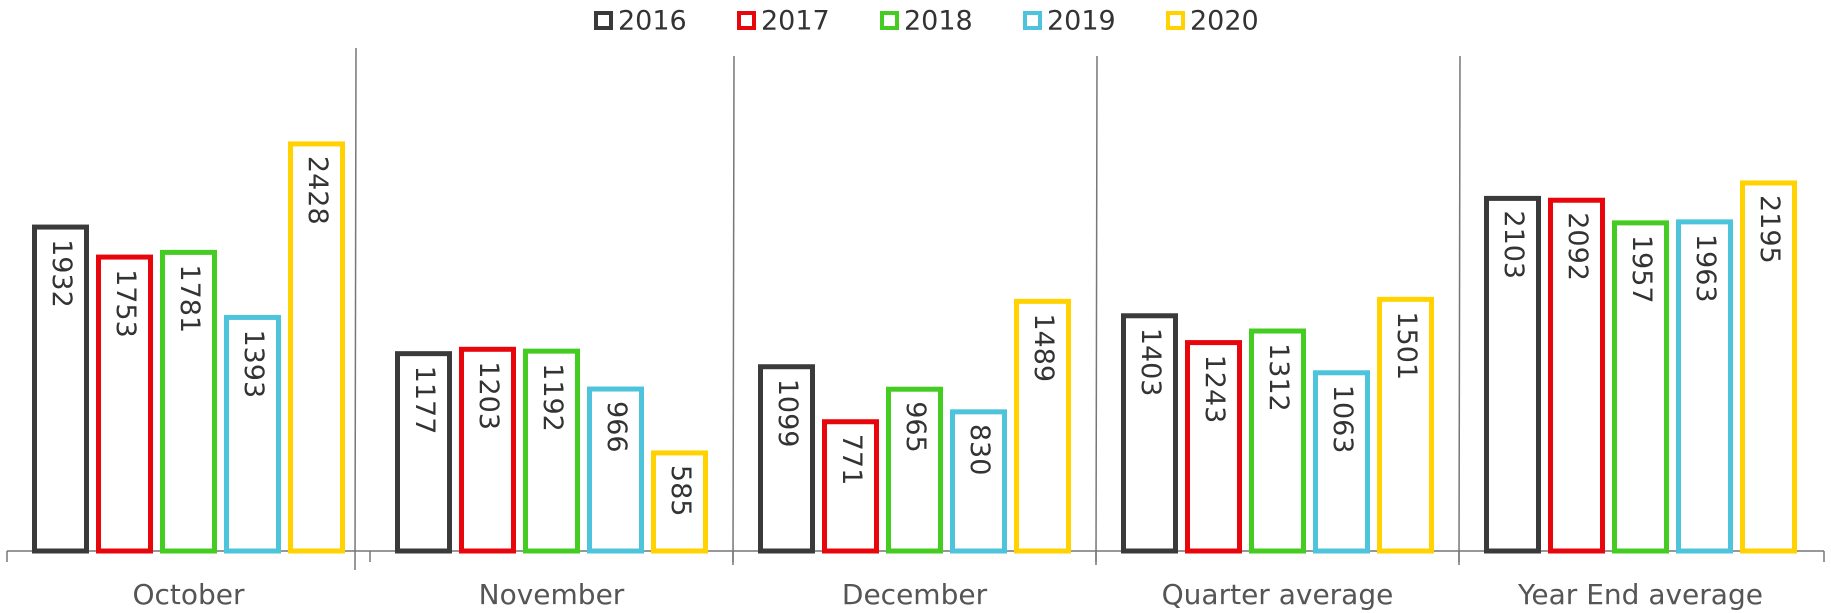 The height and width of the screenshot is (613, 1831). I want to click on value-label: 1403, so click(1150, 362).